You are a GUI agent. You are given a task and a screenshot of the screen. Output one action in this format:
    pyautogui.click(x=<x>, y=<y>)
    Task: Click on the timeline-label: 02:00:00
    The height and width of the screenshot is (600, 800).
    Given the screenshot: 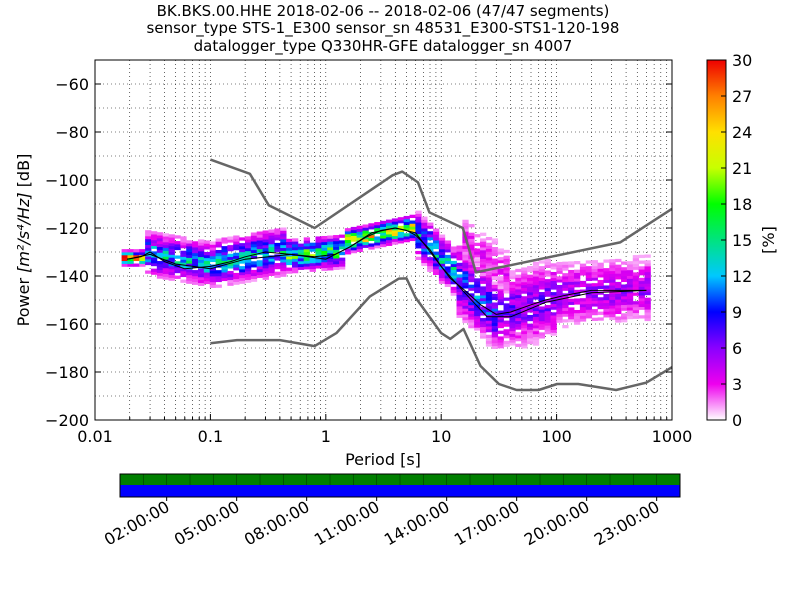 What is the action you would take?
    pyautogui.click(x=137, y=523)
    